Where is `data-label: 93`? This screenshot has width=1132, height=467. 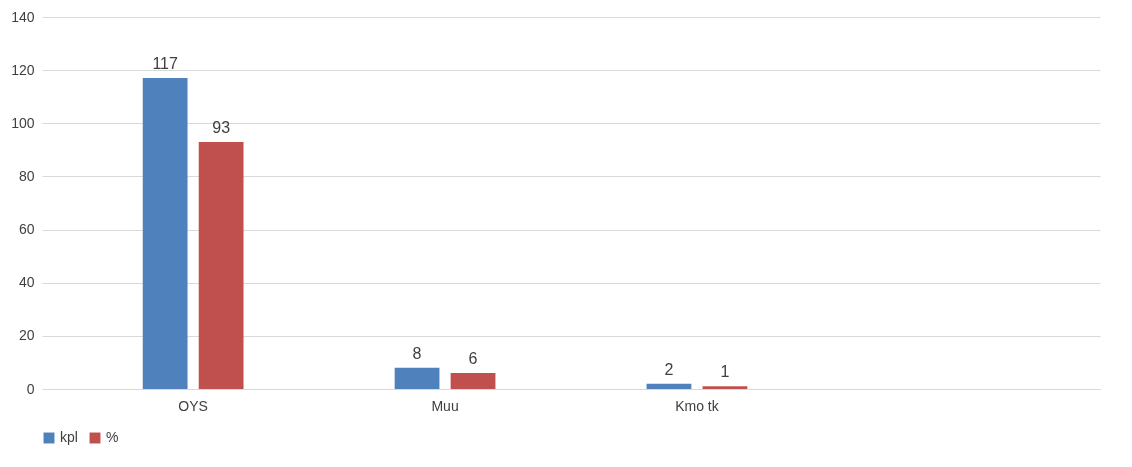
data-label: 93 is located at coordinates (221, 127).